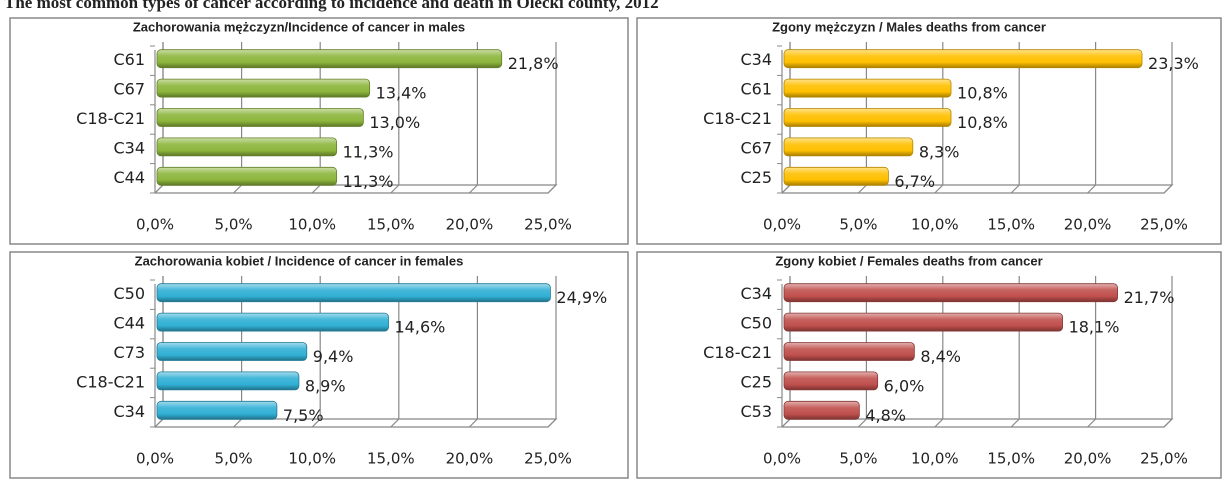  I want to click on value-label: 13,0%, so click(394, 122).